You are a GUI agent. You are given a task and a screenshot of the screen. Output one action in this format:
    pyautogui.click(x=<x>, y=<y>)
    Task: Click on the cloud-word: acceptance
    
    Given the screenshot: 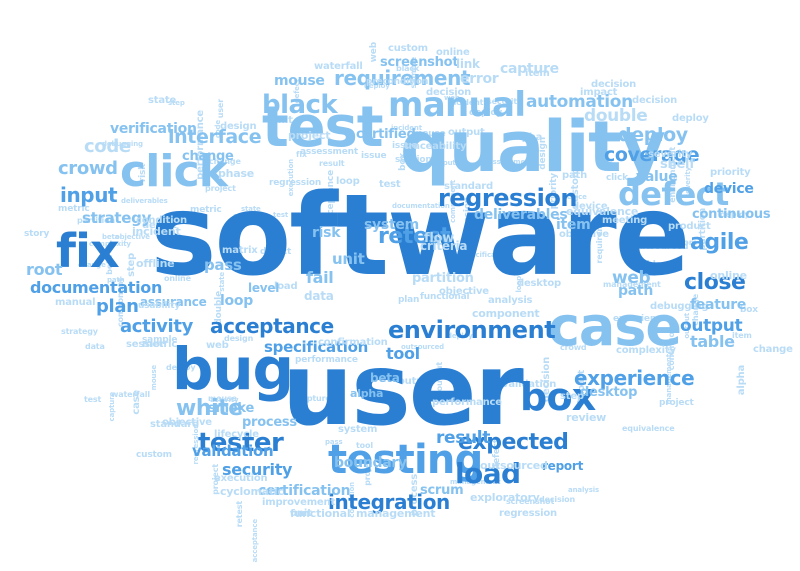 What is the action you would take?
    pyautogui.click(x=272, y=326)
    